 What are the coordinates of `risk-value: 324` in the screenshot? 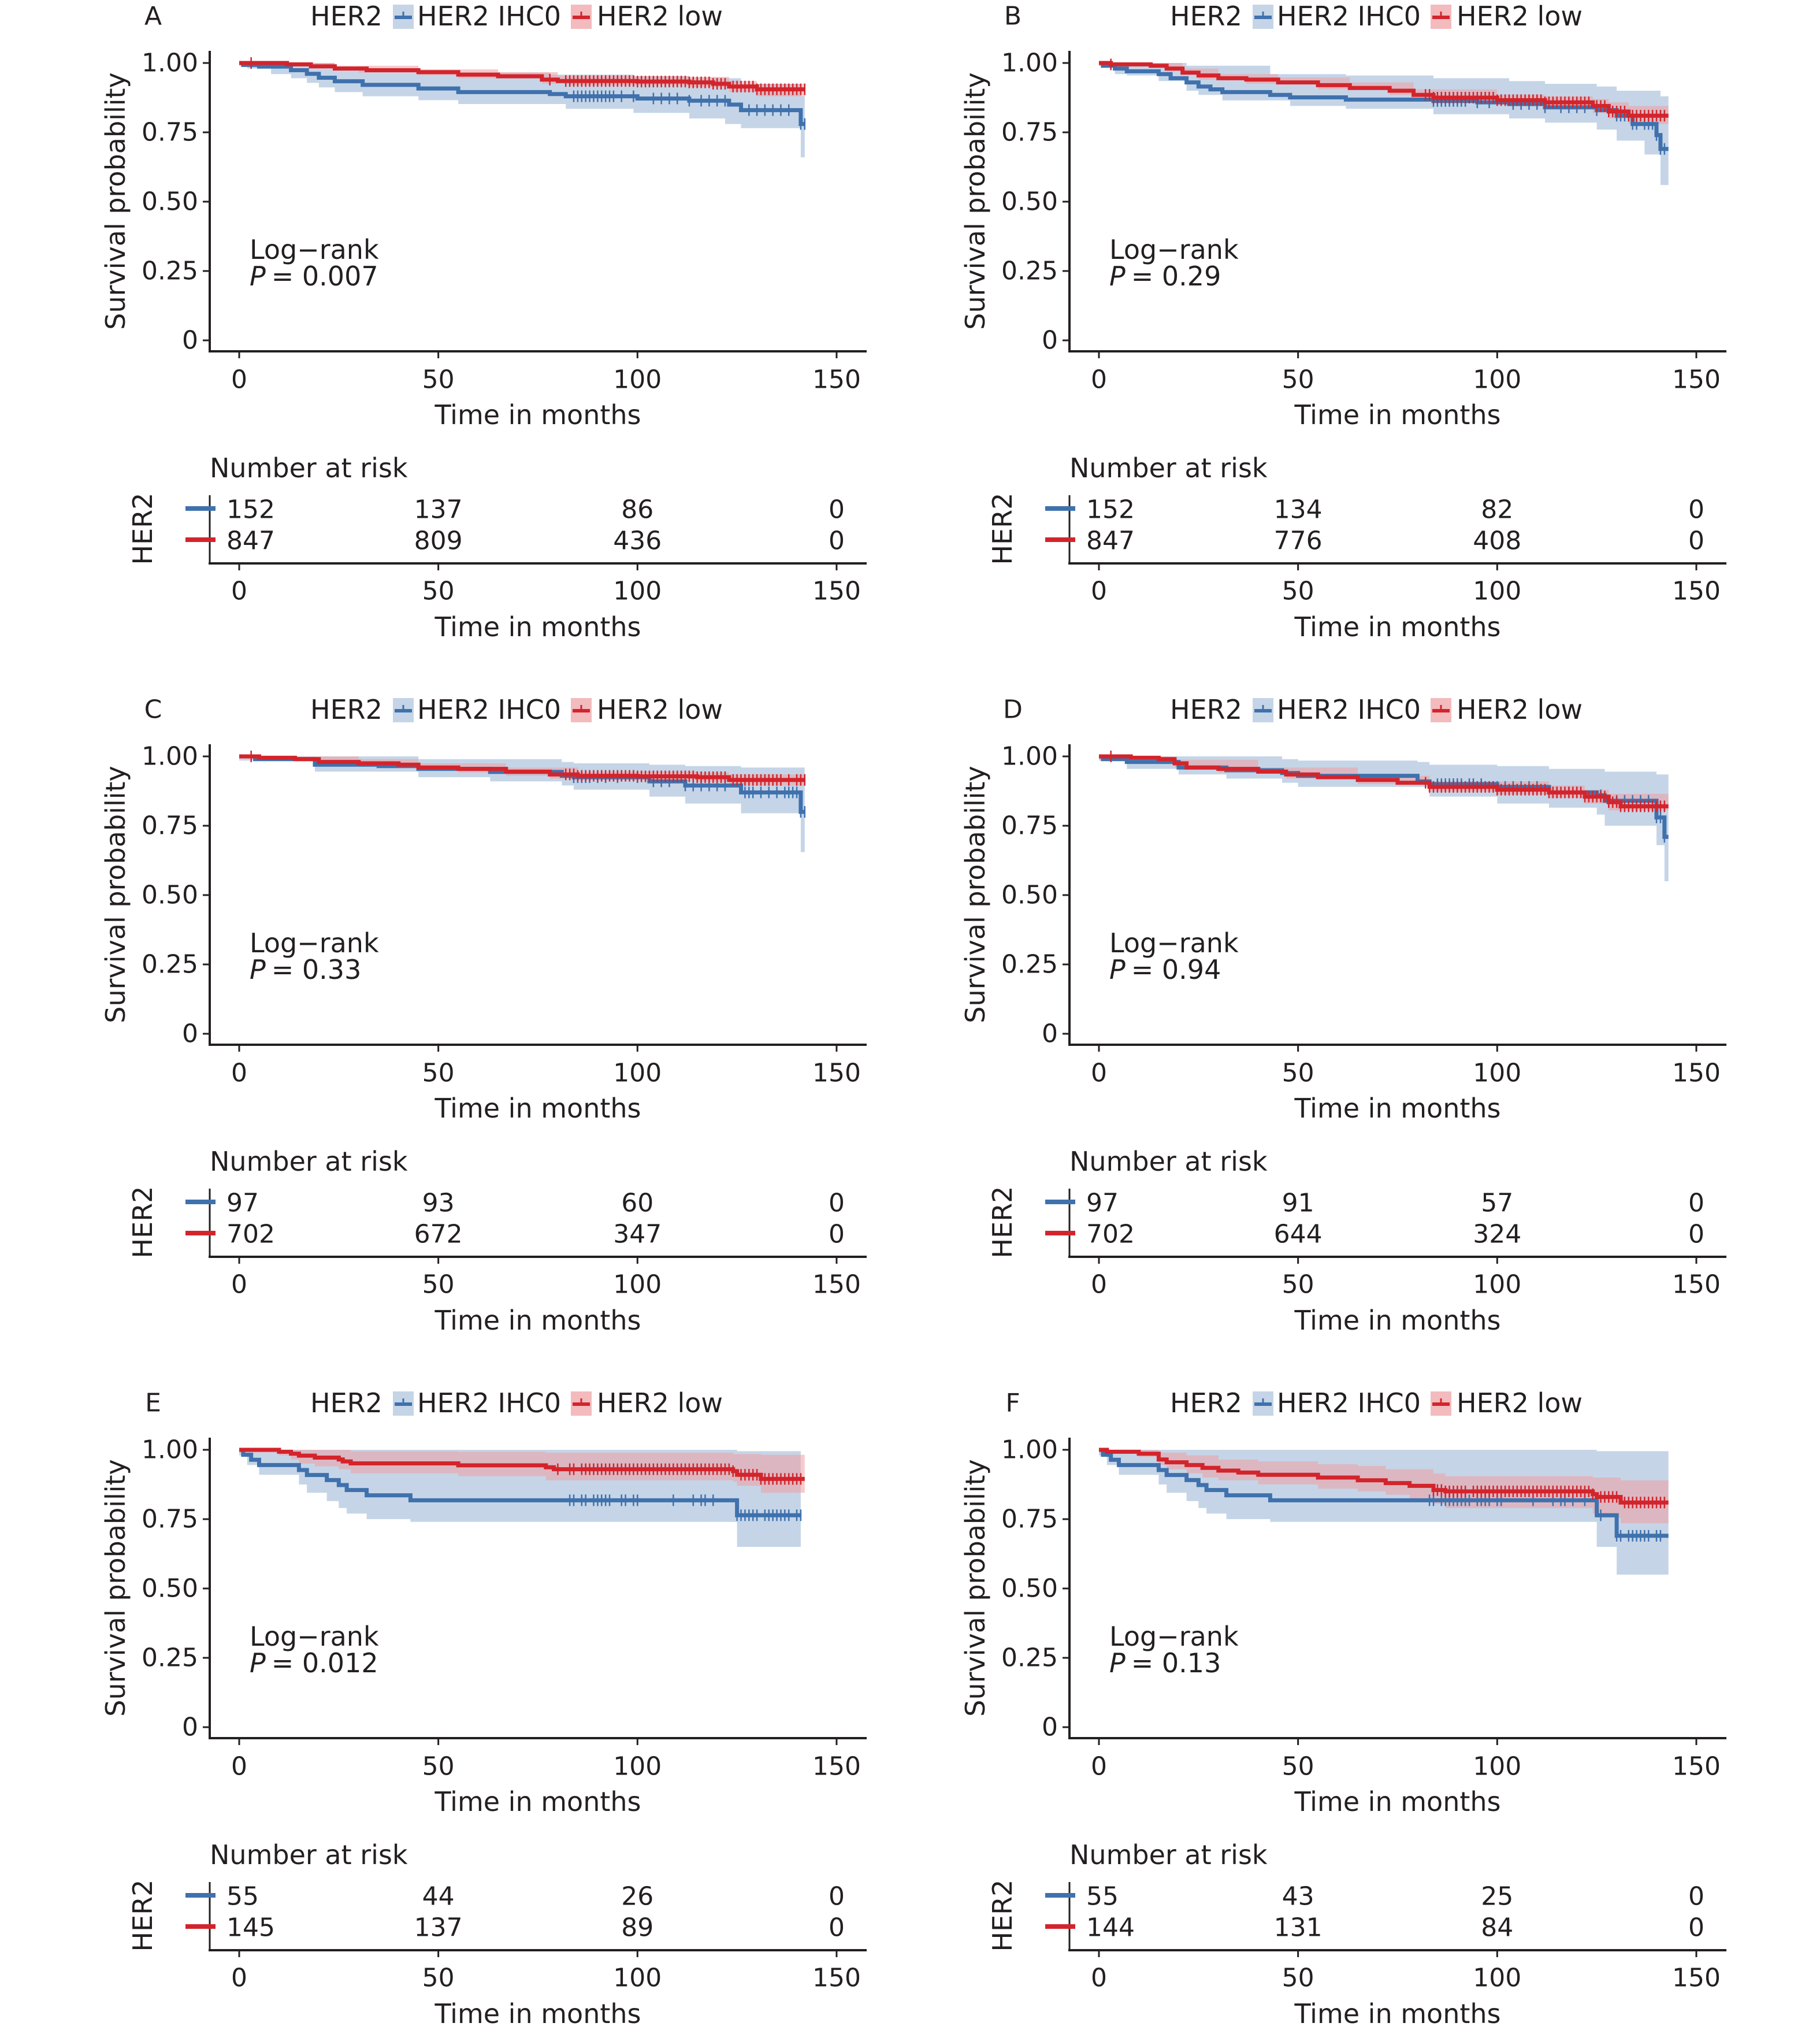 It's located at (1497, 1234).